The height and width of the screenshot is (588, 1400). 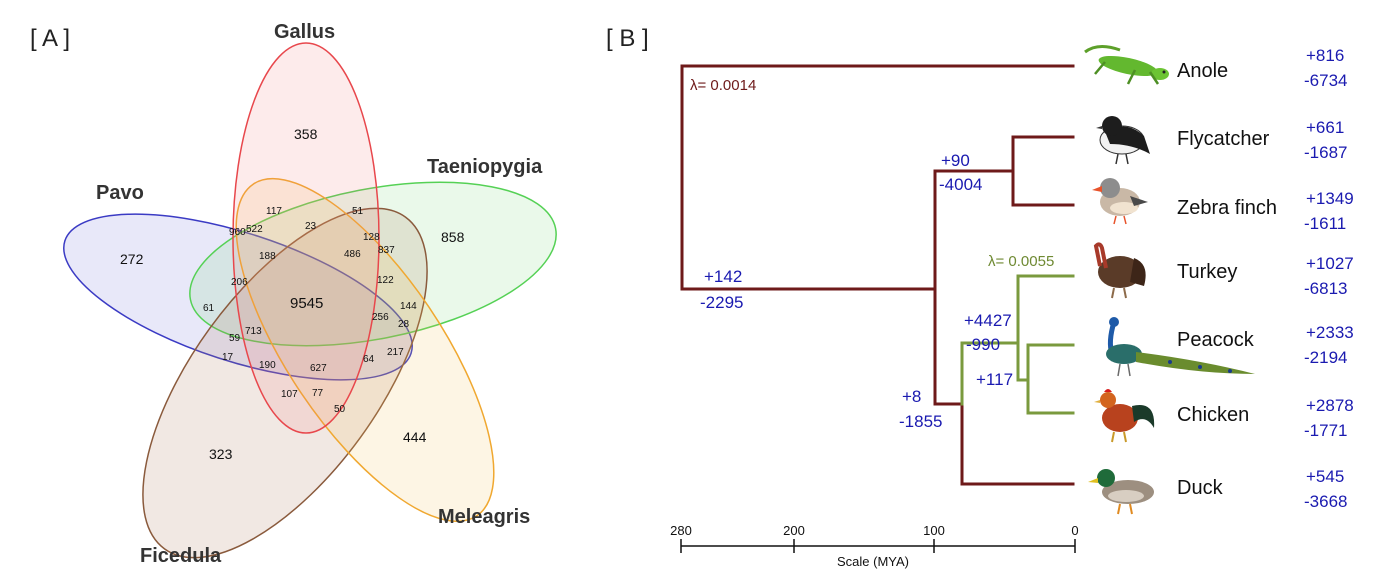 I want to click on branch-zebra-finch, so click(x=1043, y=188).